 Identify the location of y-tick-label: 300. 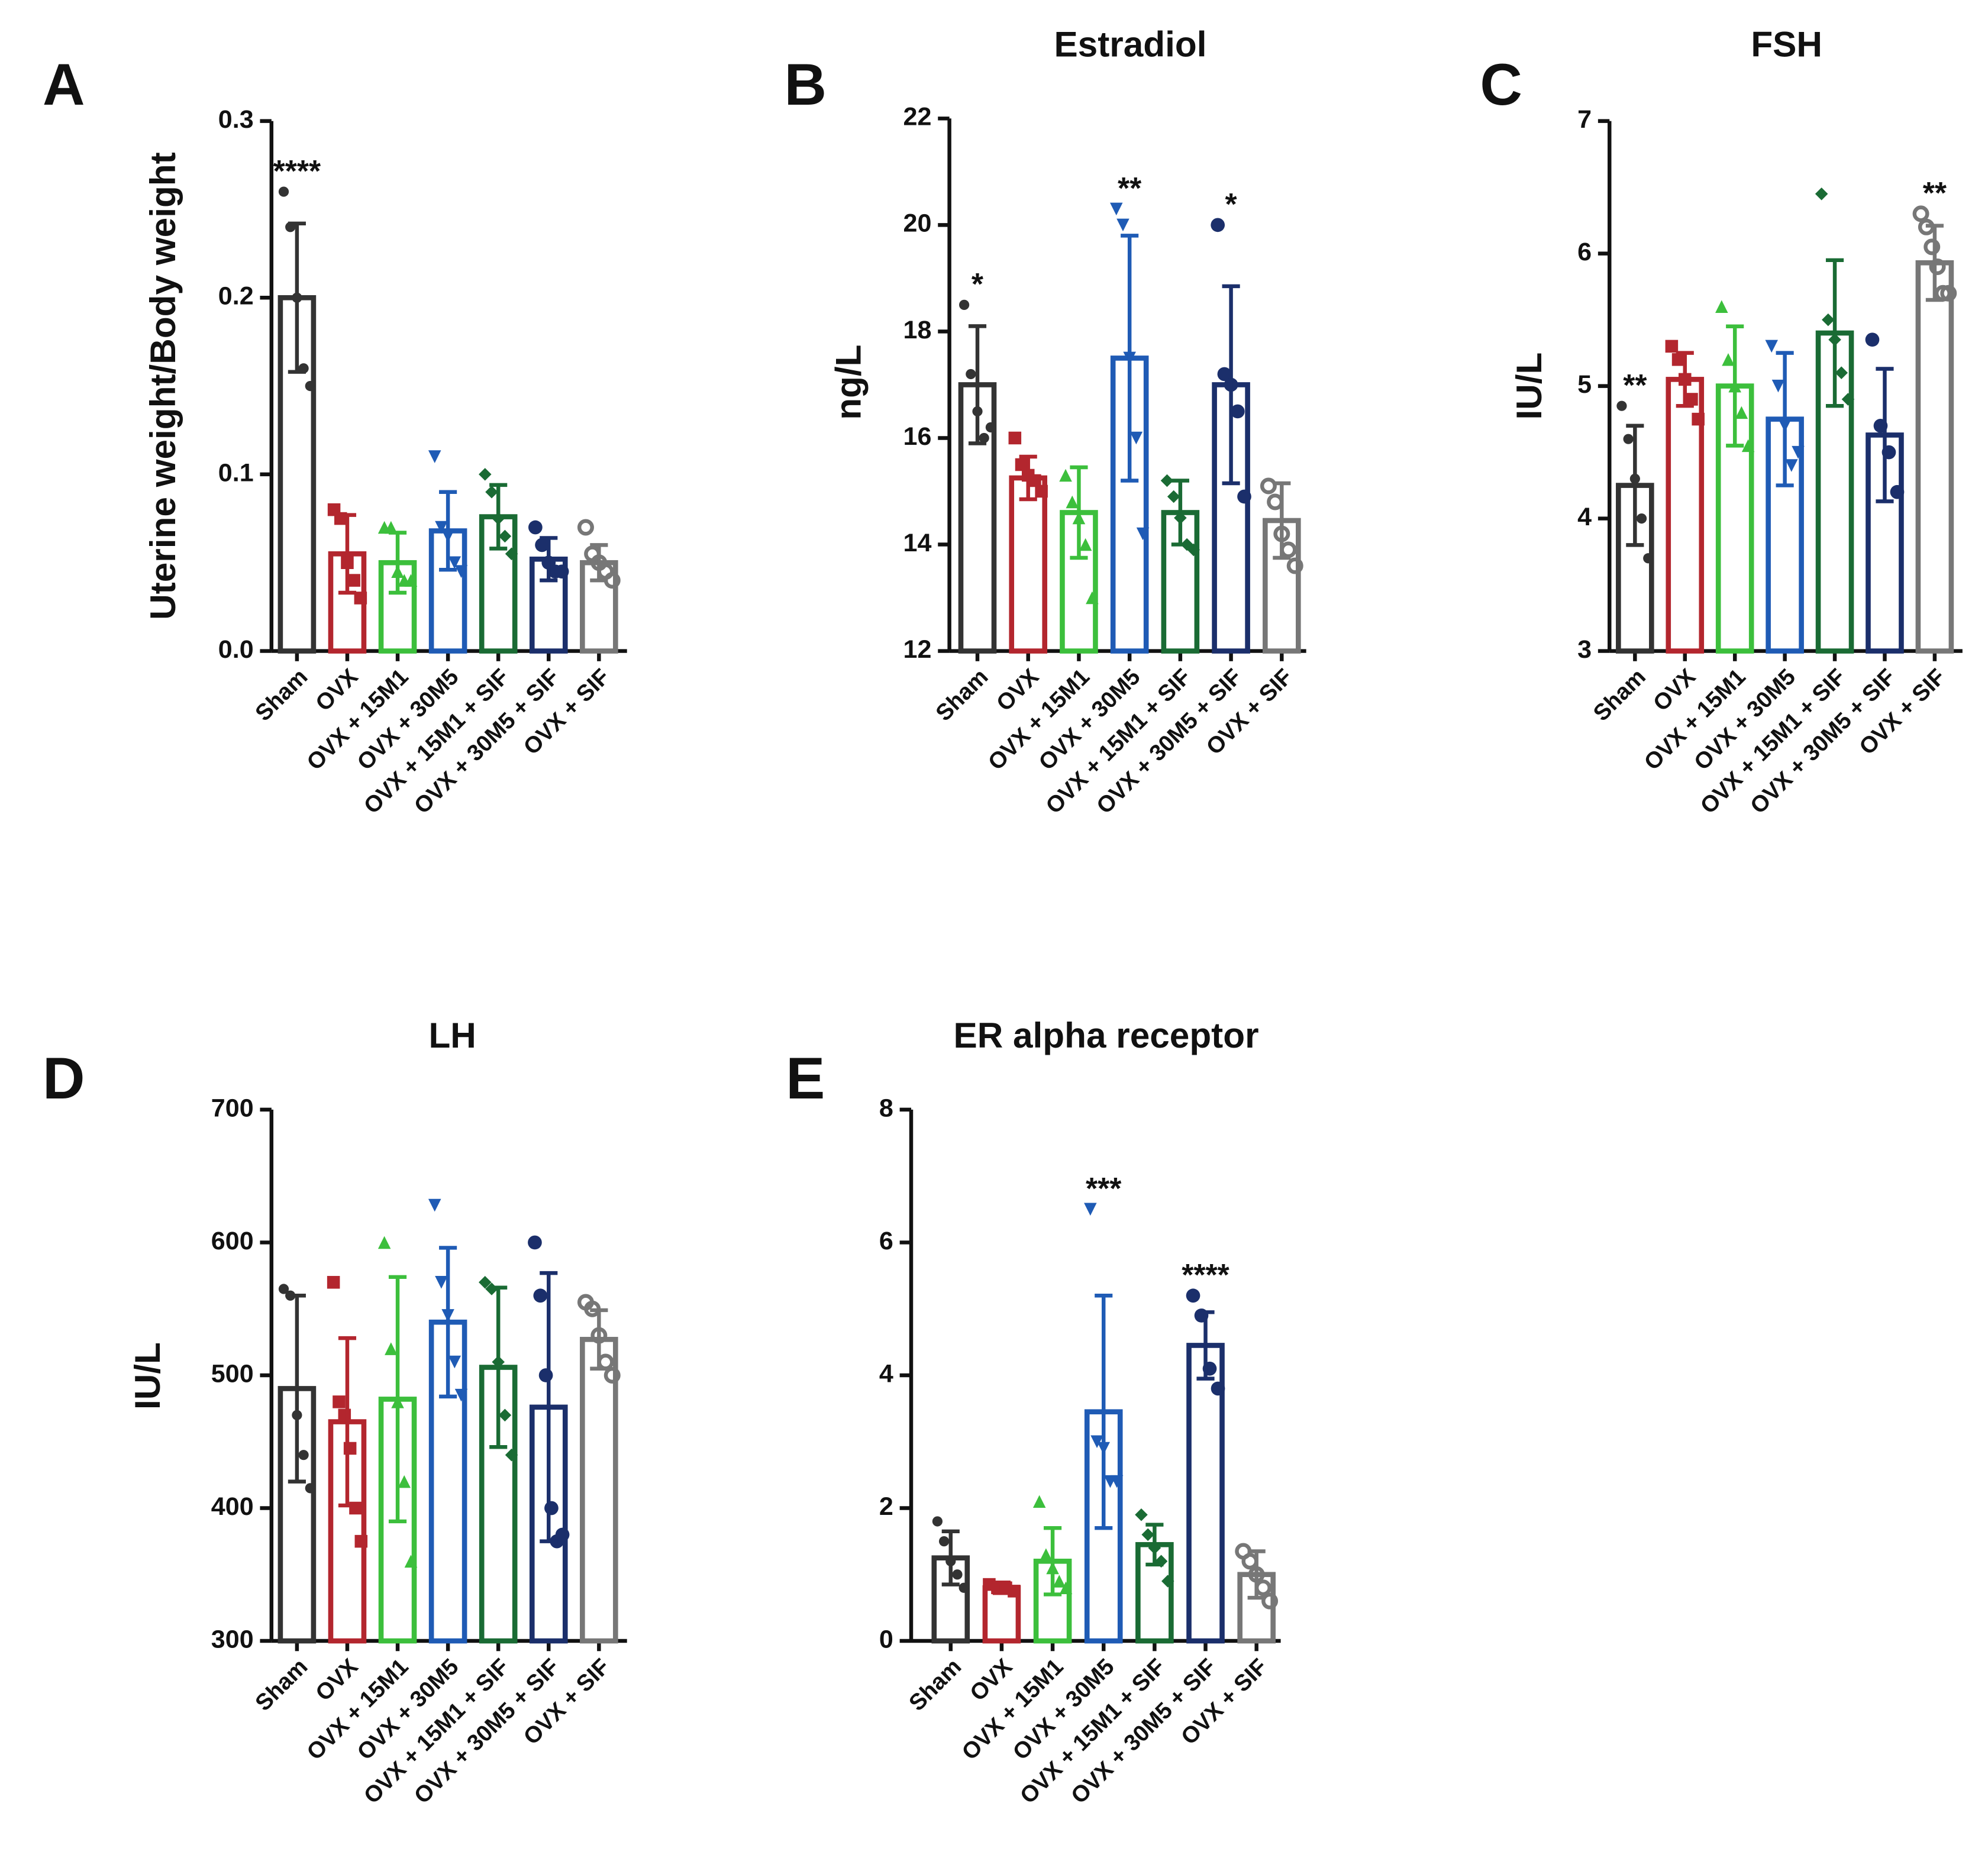
(232, 1639).